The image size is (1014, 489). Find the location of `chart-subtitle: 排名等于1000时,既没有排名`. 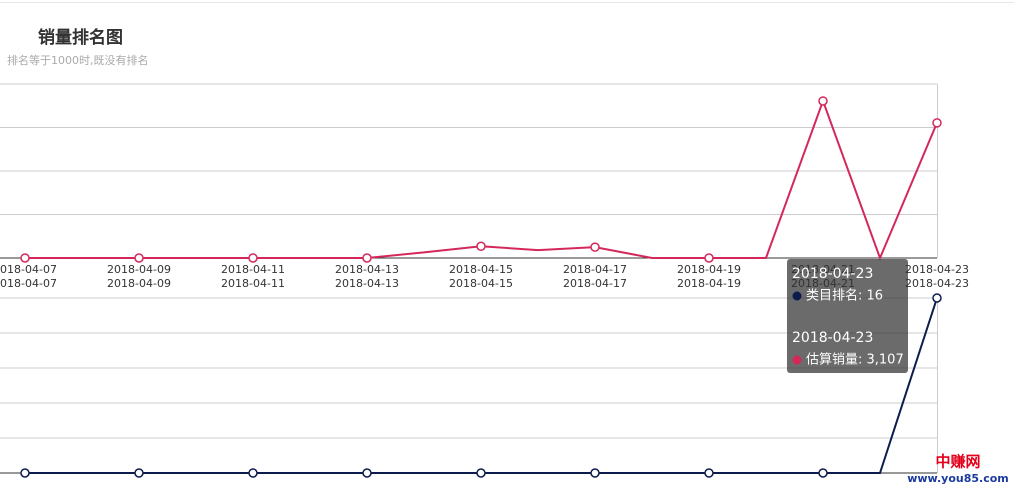

chart-subtitle: 排名等于1000时,既没有排名 is located at coordinates (78, 60).